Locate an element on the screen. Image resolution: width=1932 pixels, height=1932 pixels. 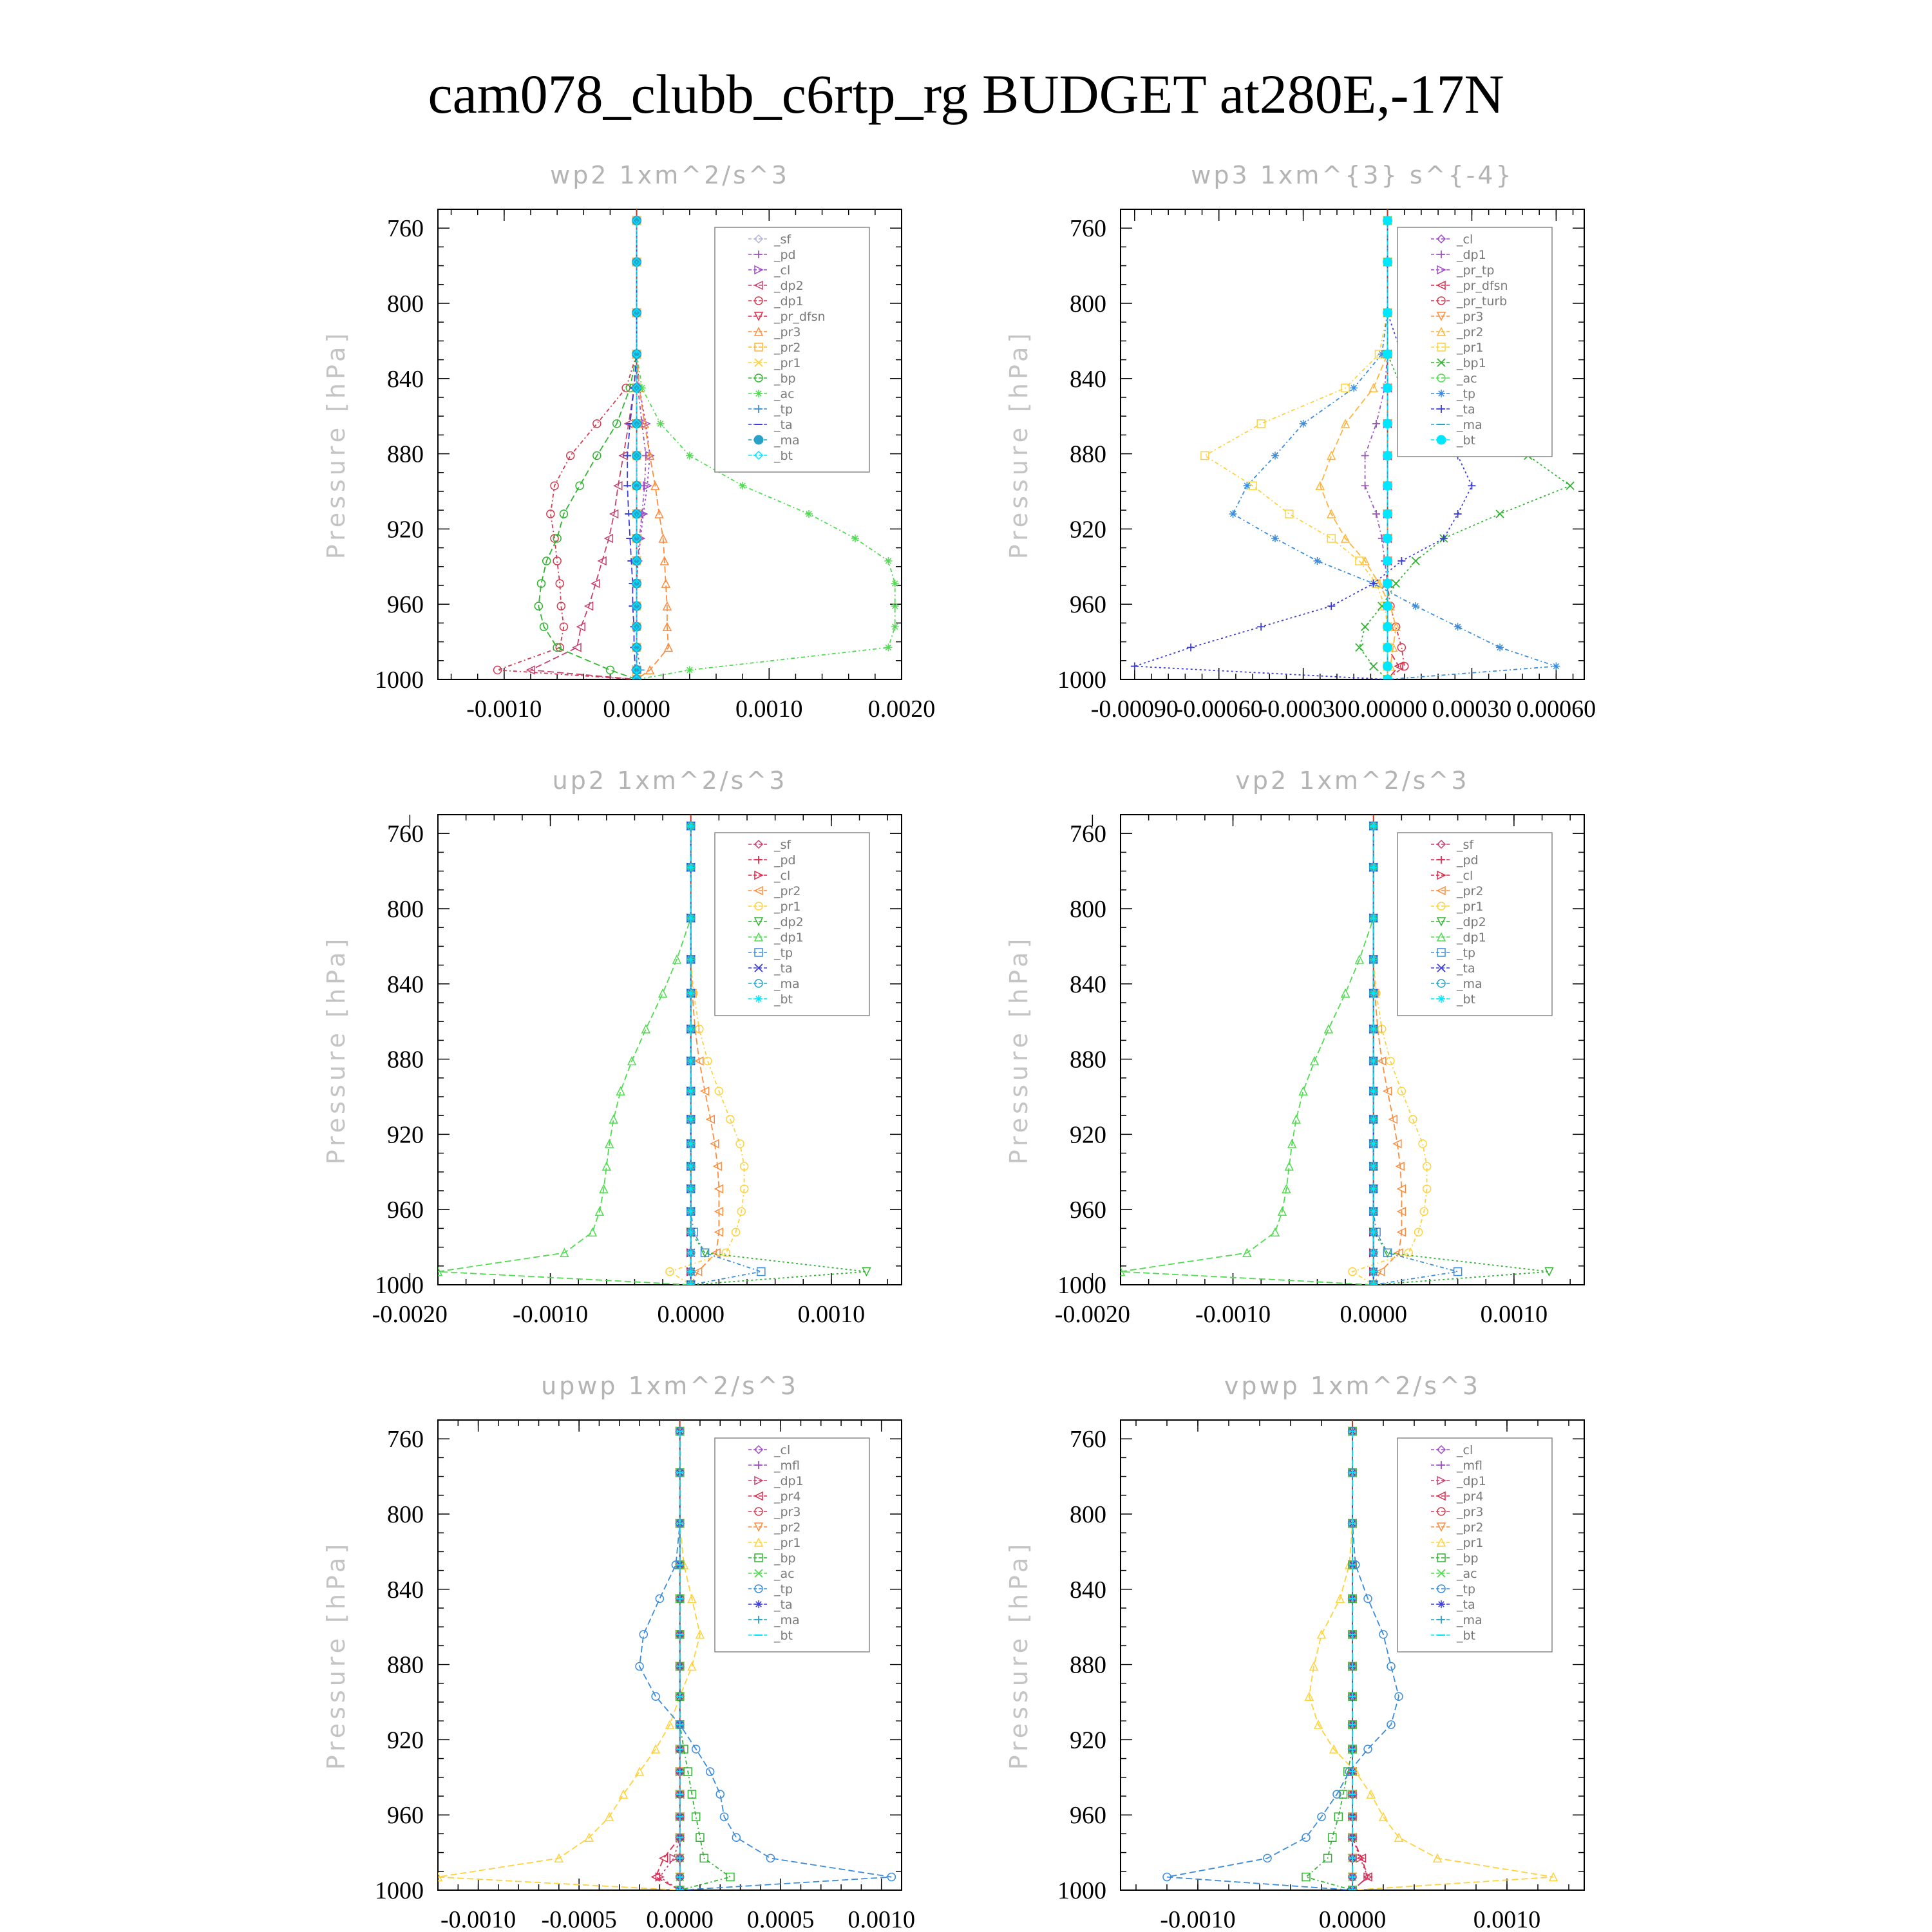
data-point-pr3 is located at coordinates (663, 538).